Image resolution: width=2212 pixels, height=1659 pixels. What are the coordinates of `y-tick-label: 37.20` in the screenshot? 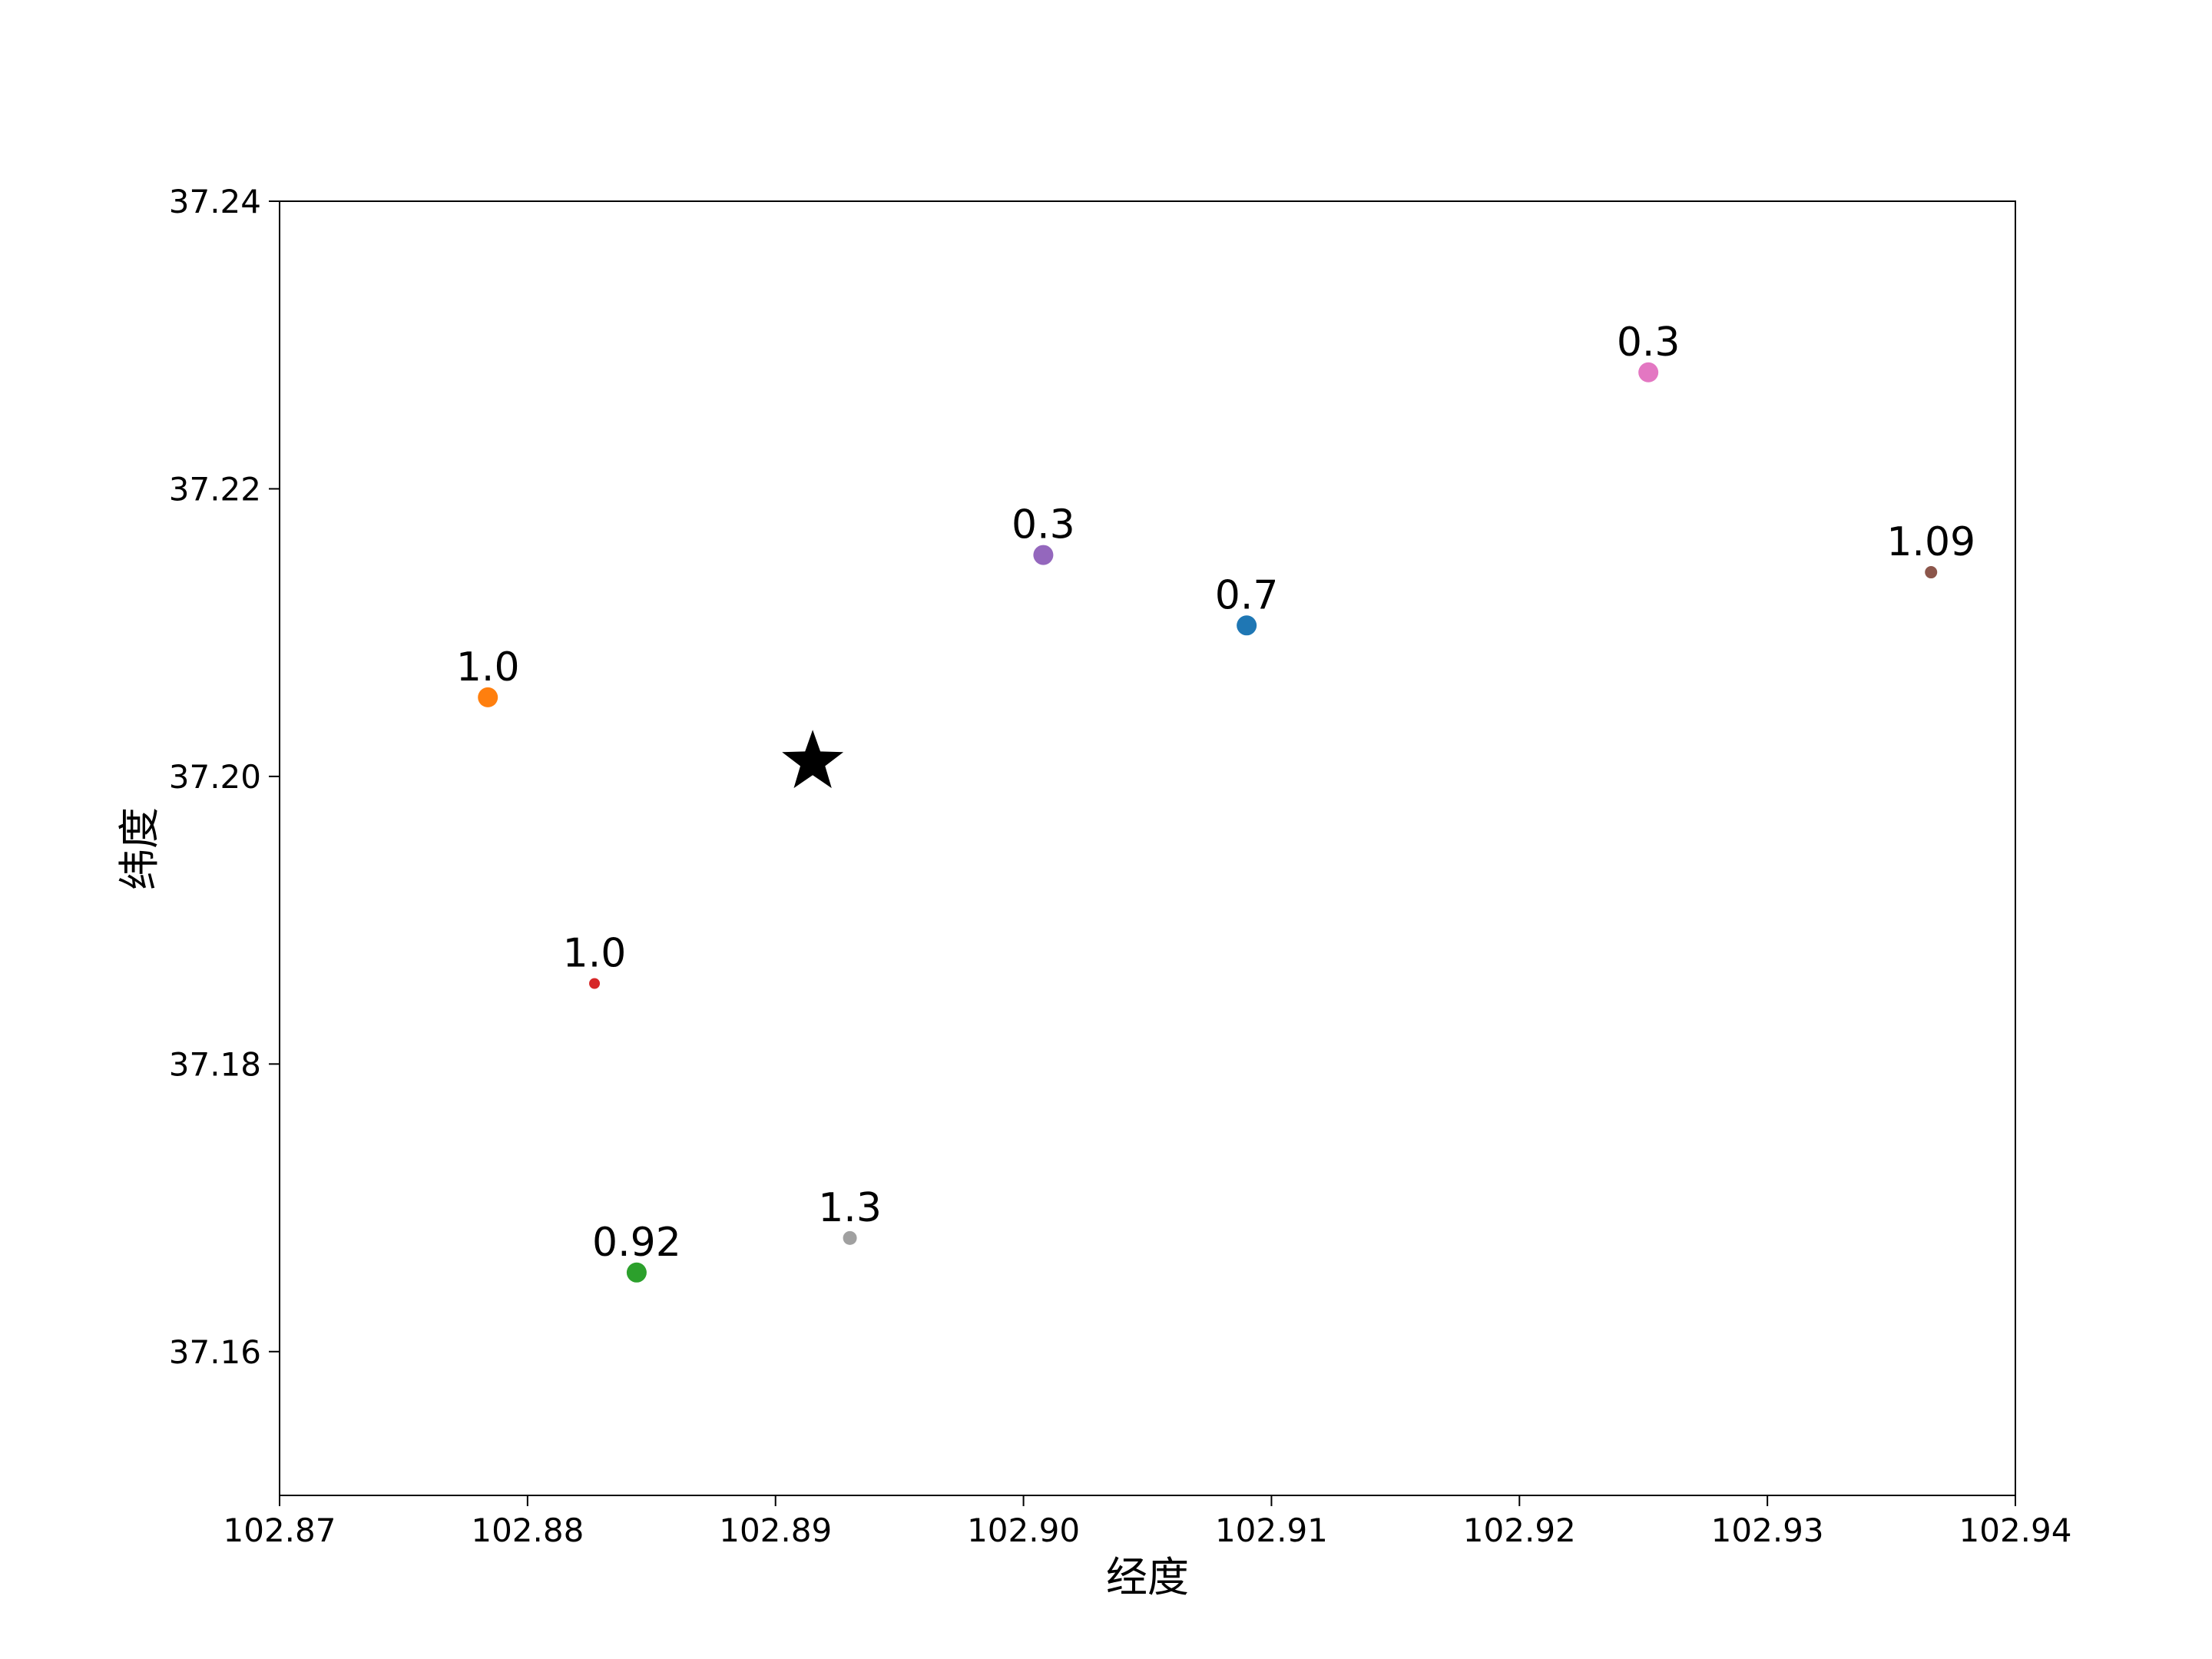 It's located at (215, 777).